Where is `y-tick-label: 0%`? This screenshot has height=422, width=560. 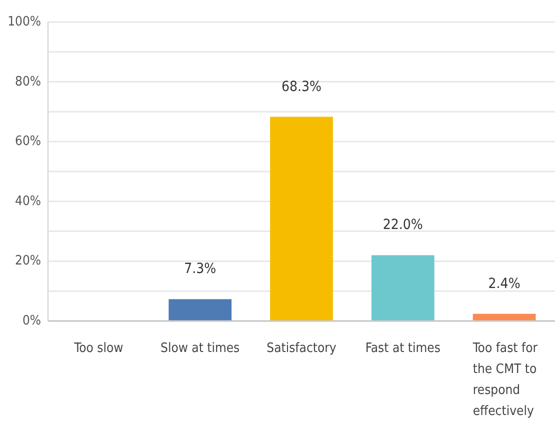 y-tick-label: 0% is located at coordinates (31, 321).